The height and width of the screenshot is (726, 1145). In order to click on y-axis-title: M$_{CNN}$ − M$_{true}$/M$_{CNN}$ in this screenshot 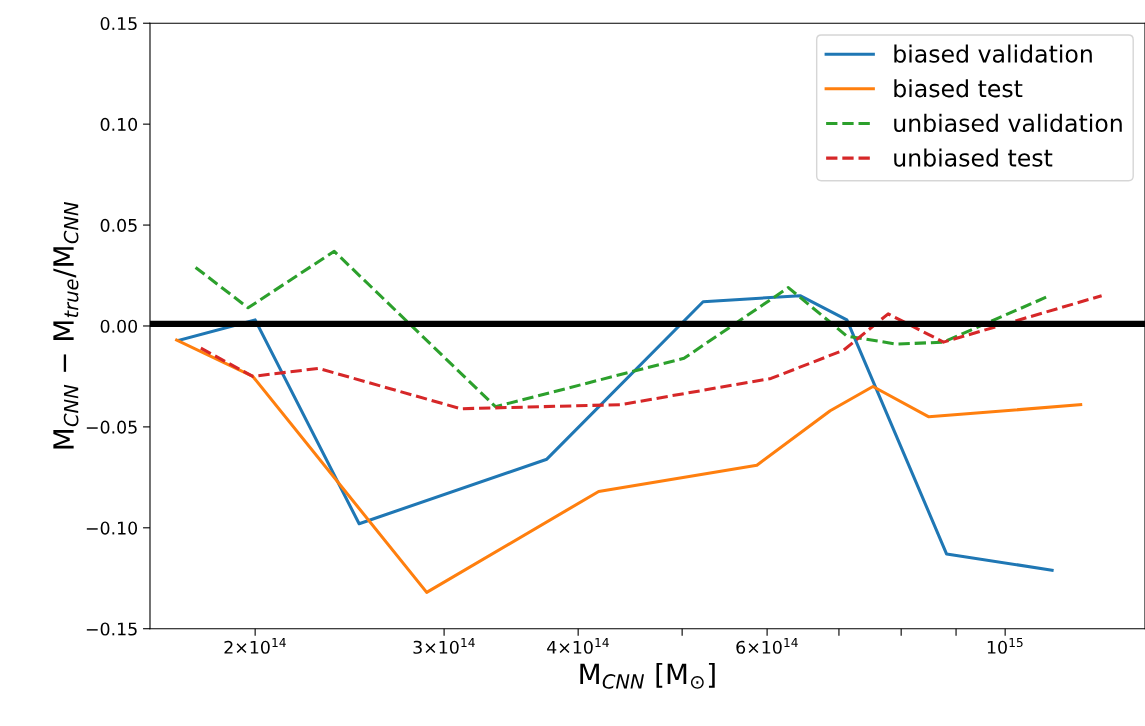, I will do `click(66, 325)`.